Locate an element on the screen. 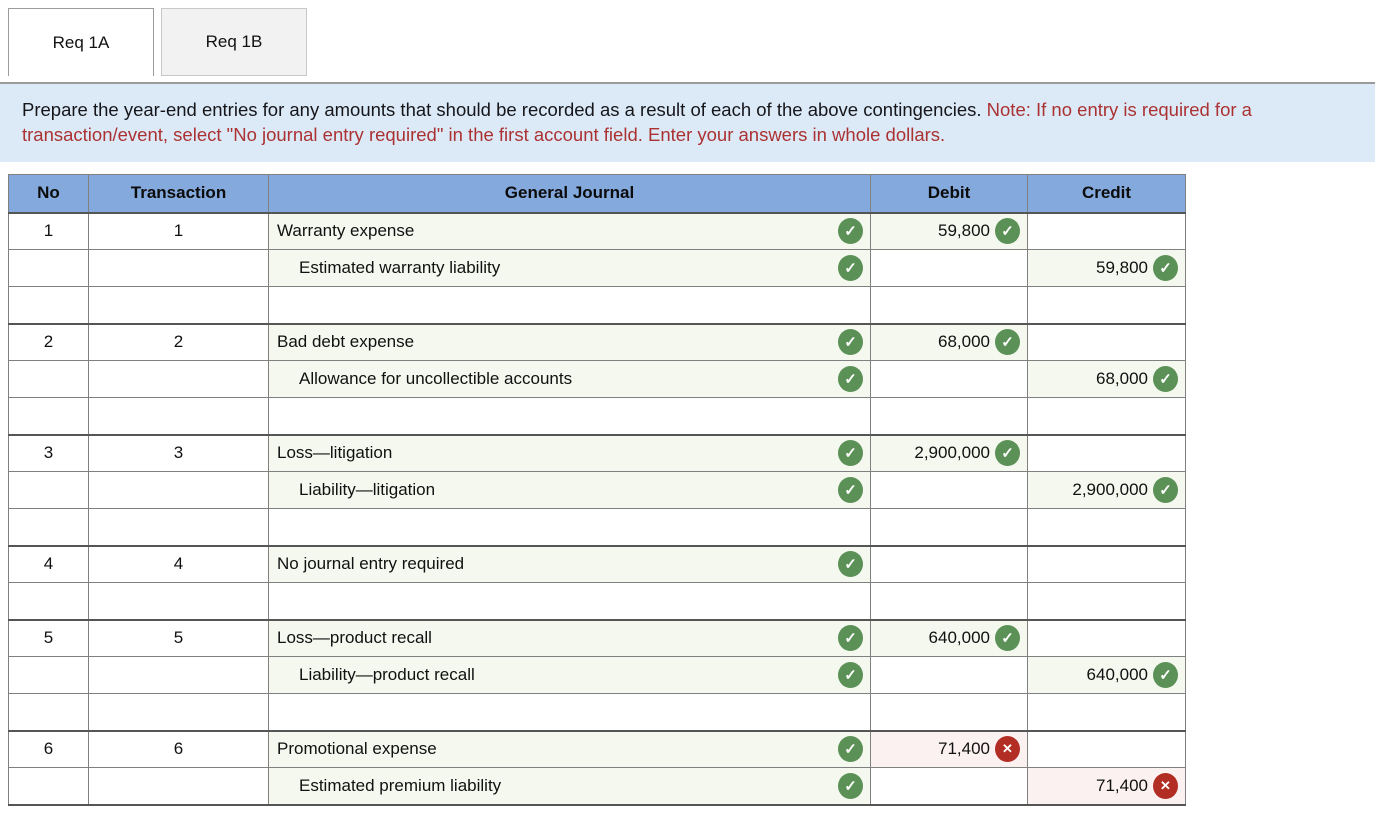 The height and width of the screenshot is (839, 1390). account-field: Allowance for uncollectible accounts ✓ is located at coordinates (569, 379).